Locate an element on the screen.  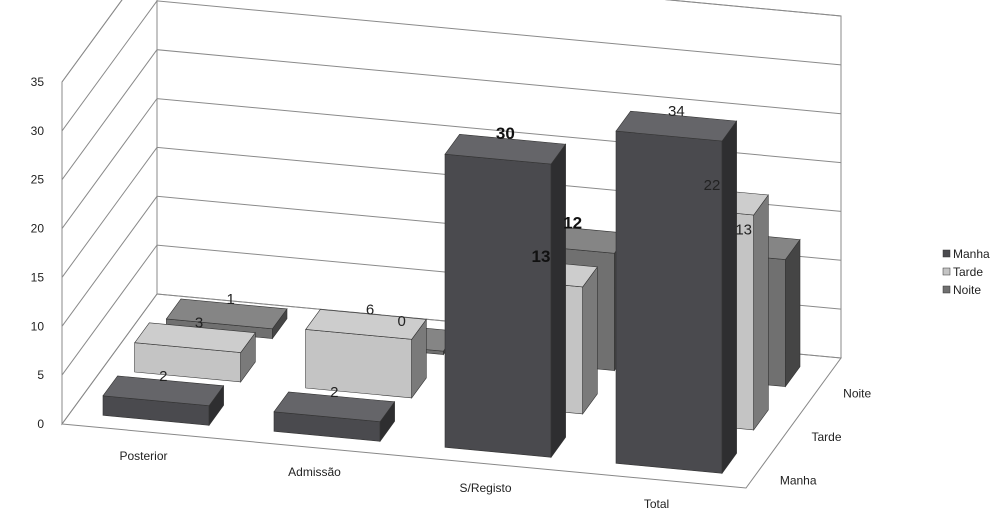
data-label: 1 is located at coordinates (230, 299).